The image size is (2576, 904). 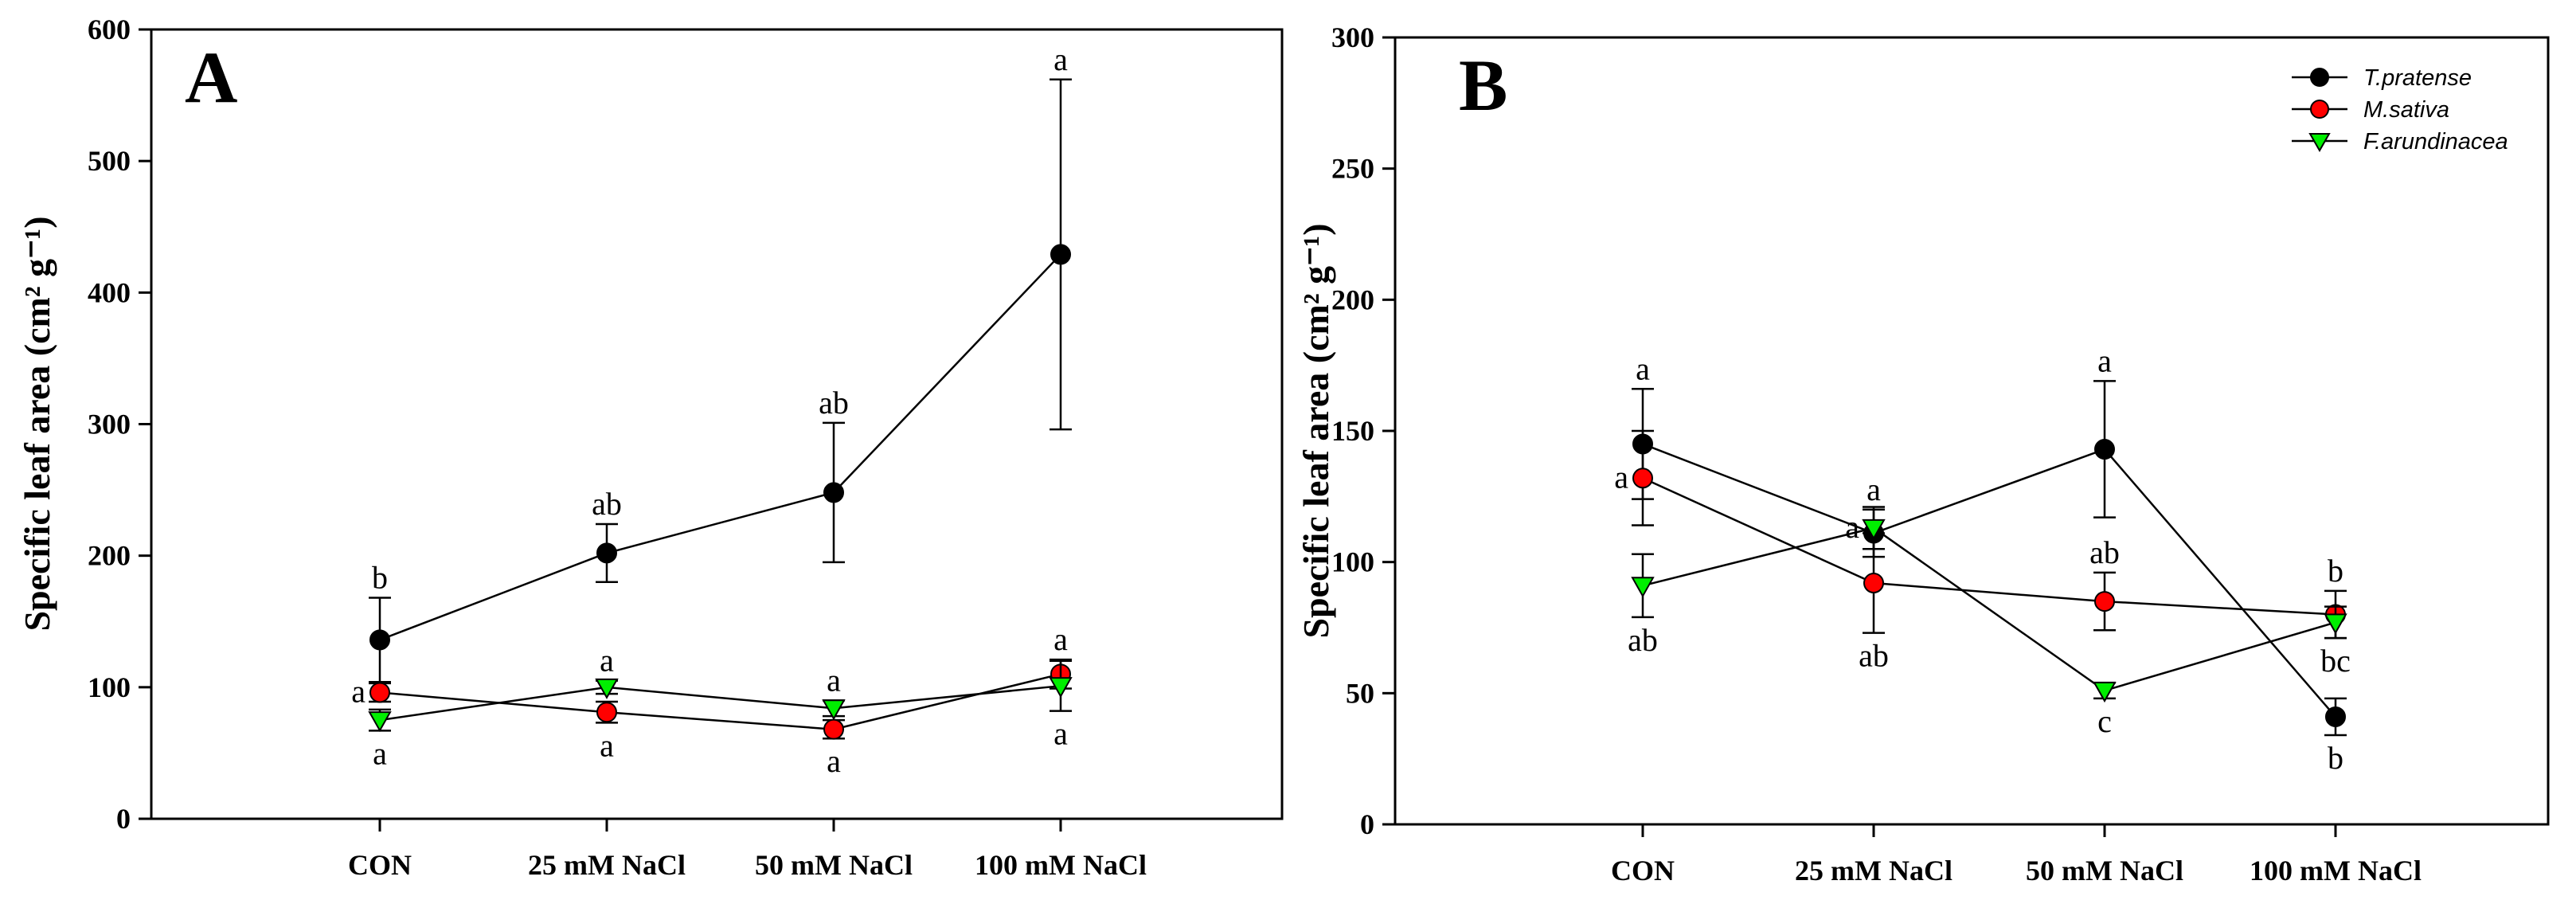 I want to click on legend: T.pratense M.sativa F.arundinacea, so click(x=2400, y=110).